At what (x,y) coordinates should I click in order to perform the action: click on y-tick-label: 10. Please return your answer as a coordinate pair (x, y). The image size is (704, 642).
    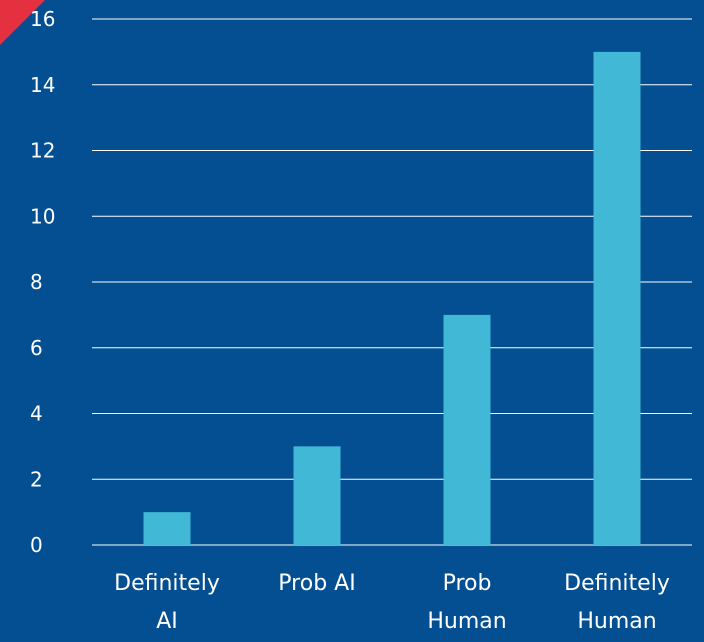
    Looking at the image, I should click on (42, 216).